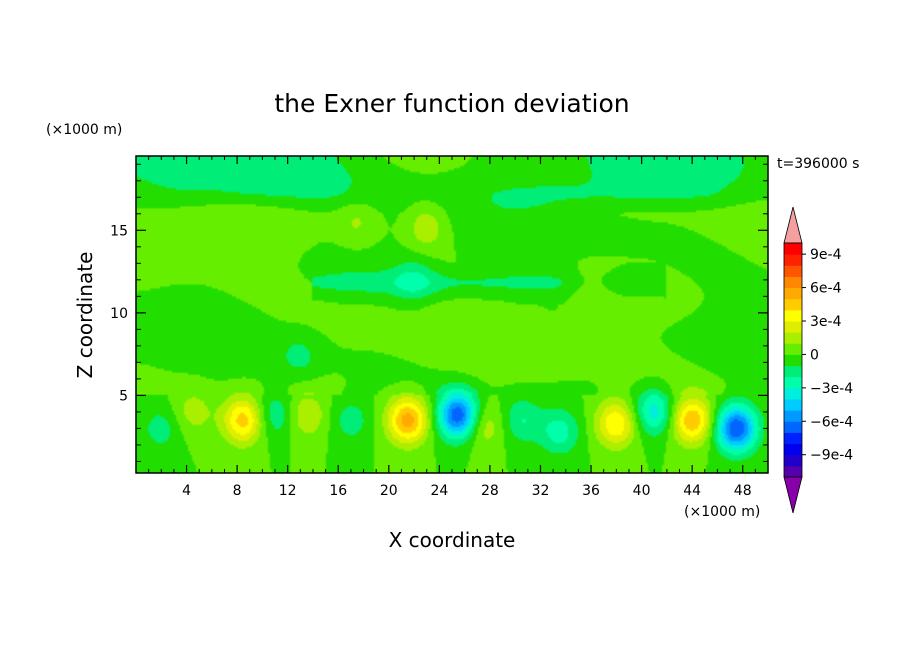  What do you see at coordinates (826, 255) in the screenshot?
I see `colorbar-label: 9e-4` at bounding box center [826, 255].